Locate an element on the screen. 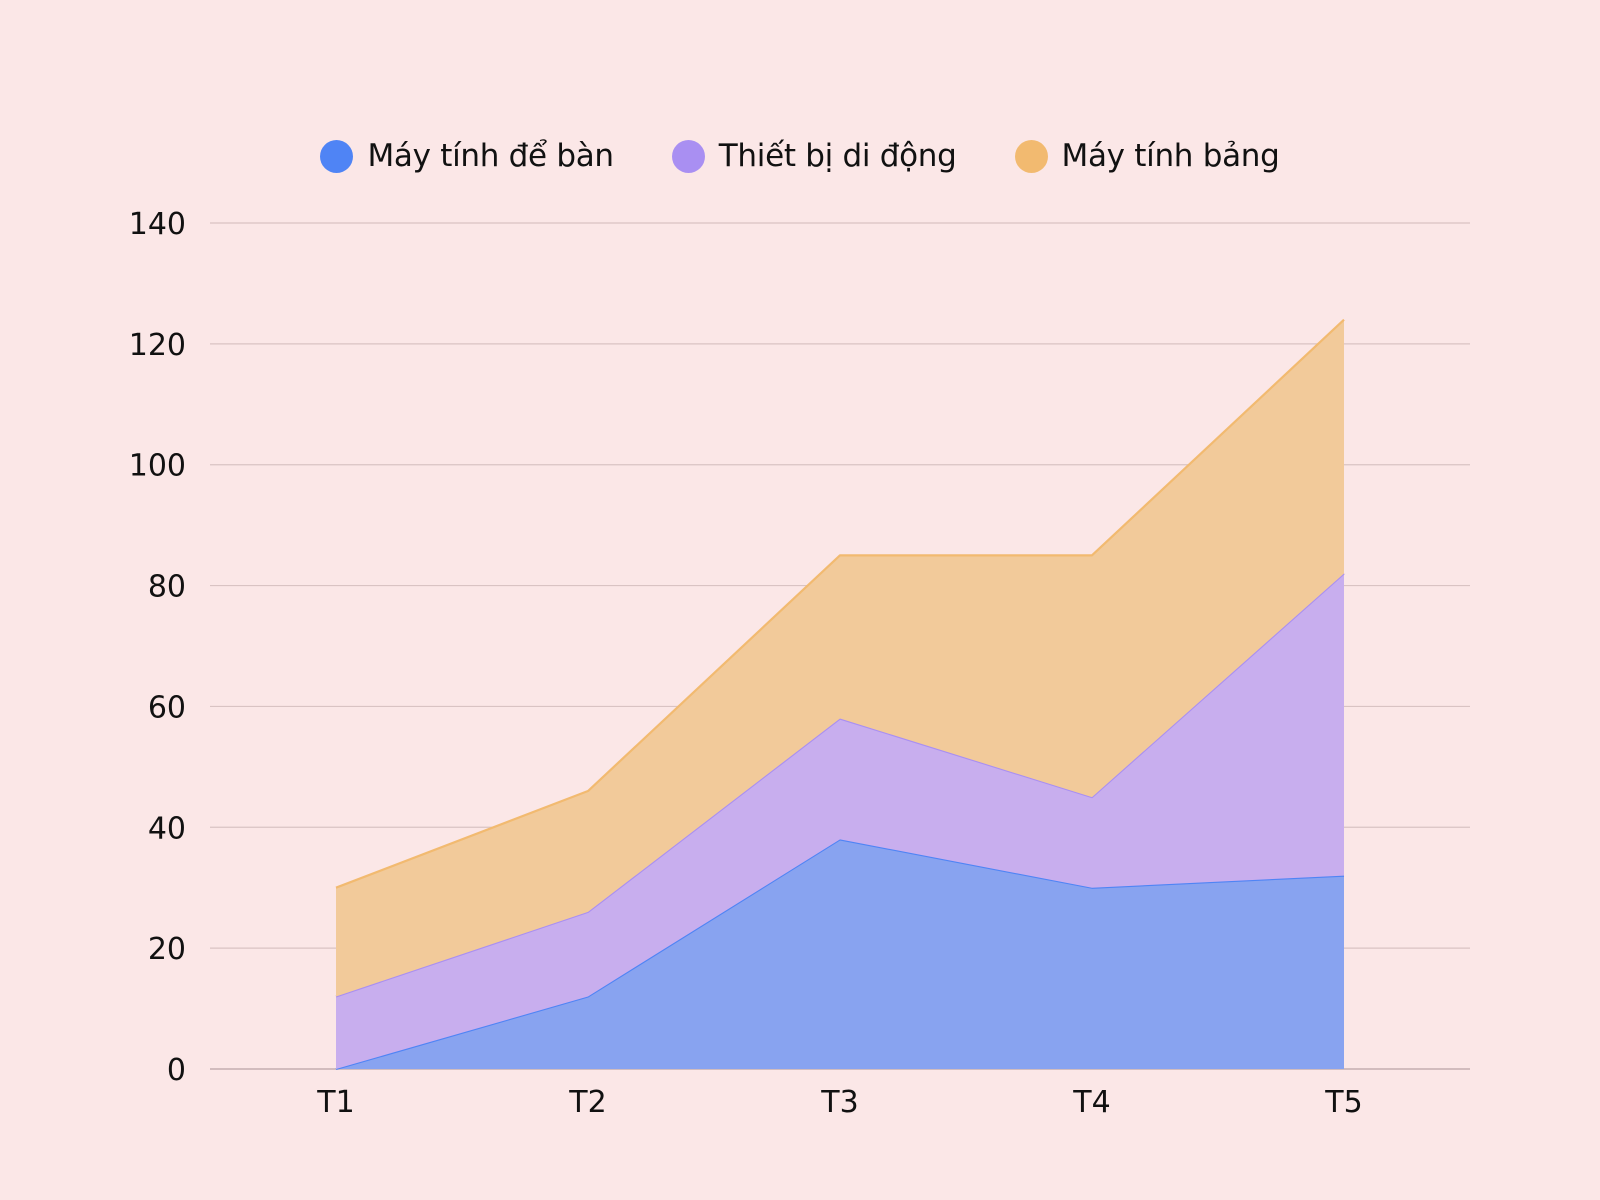  x-tick-label: T3 is located at coordinates (839, 1102).